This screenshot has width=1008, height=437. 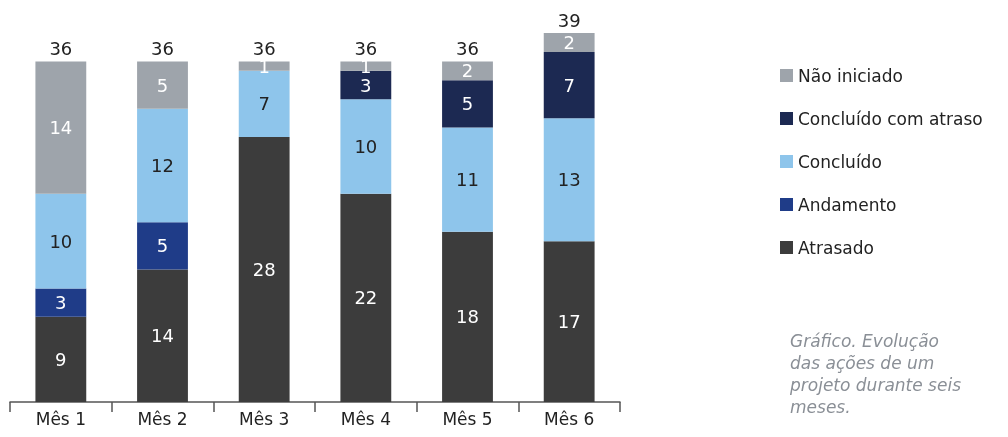 I want to click on data-label: 17, so click(x=569, y=322).